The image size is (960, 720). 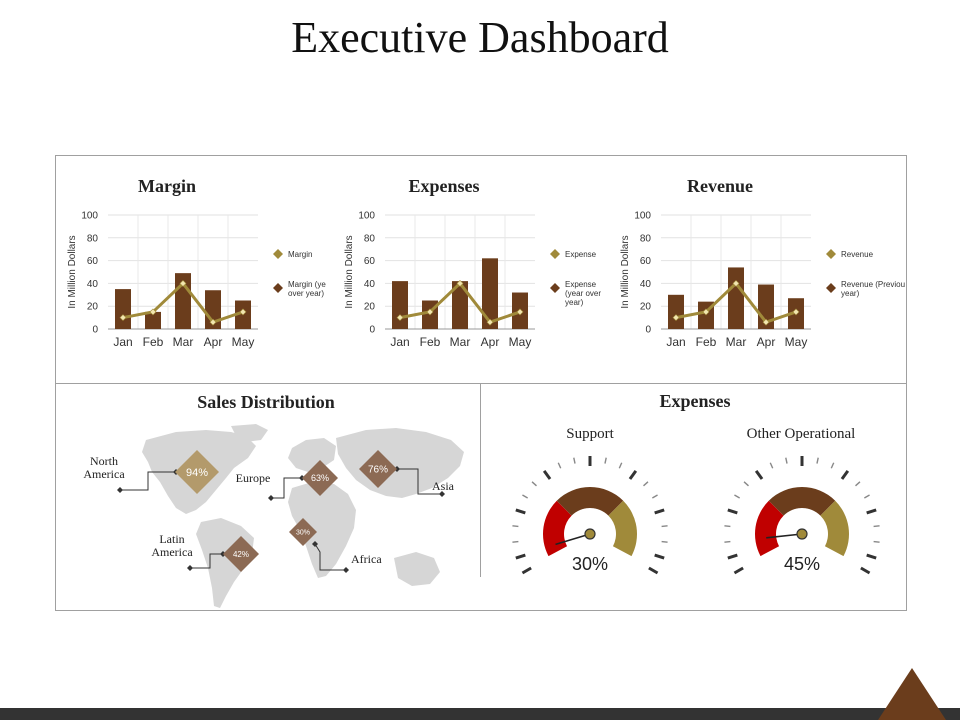 I want to click on region-value: 94%, so click(x=197, y=473).